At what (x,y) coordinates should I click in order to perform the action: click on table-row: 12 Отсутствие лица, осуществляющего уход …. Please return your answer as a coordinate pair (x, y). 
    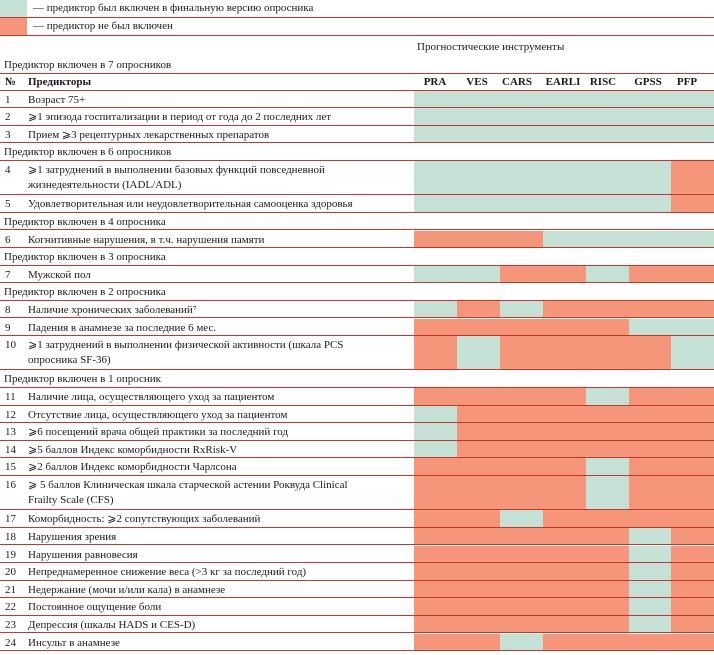
    Looking at the image, I should click on (357, 414).